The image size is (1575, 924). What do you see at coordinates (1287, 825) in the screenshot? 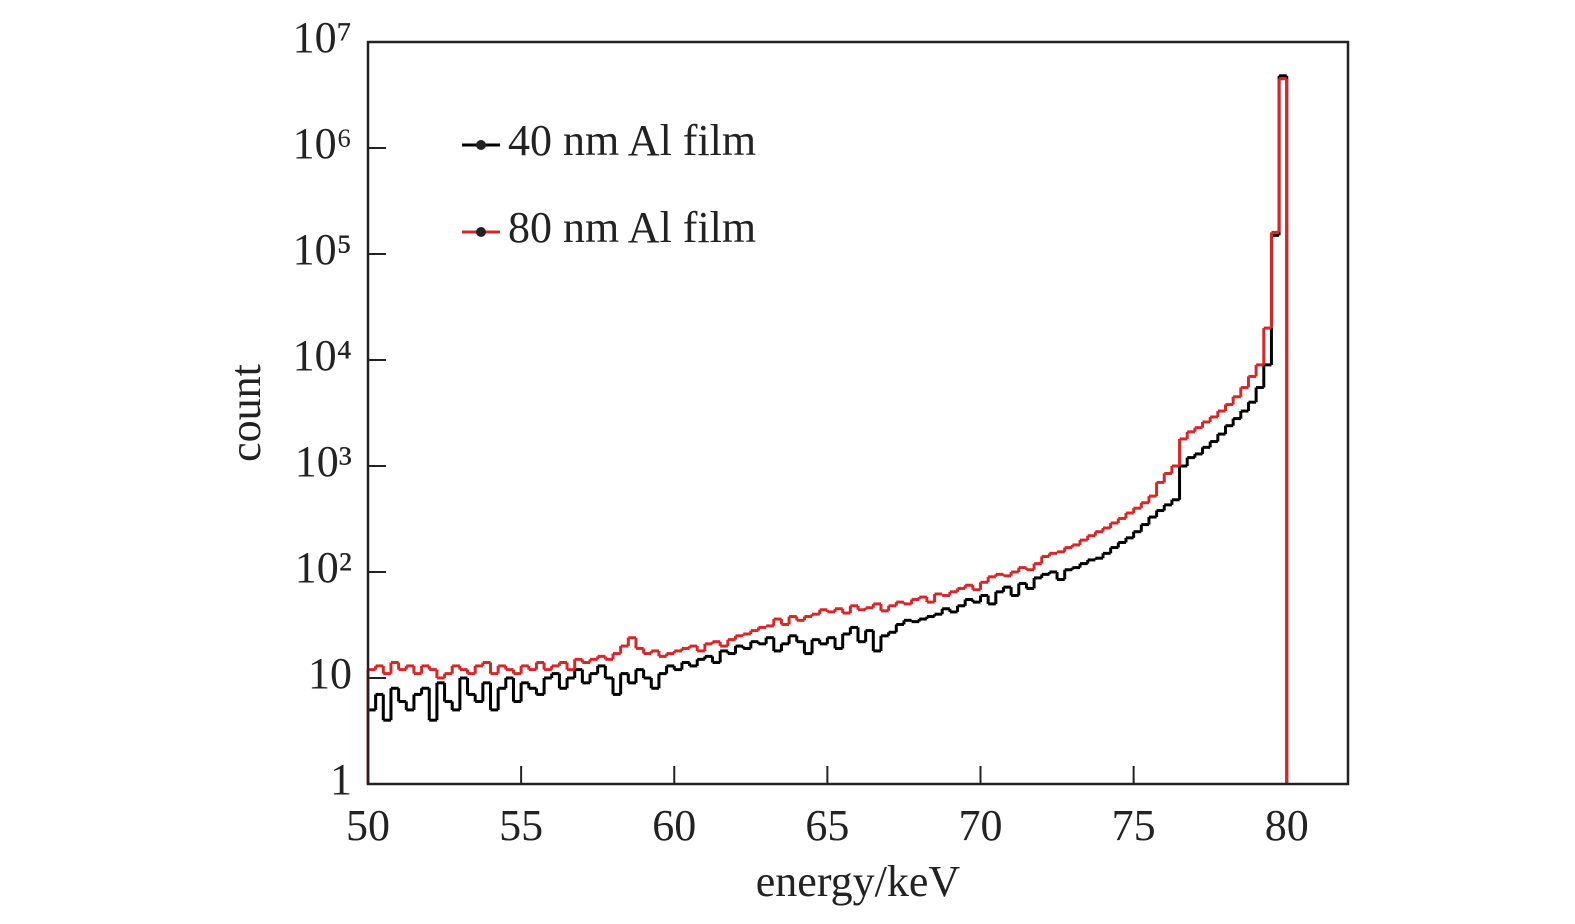
I see `x-tick-label: 80` at bounding box center [1287, 825].